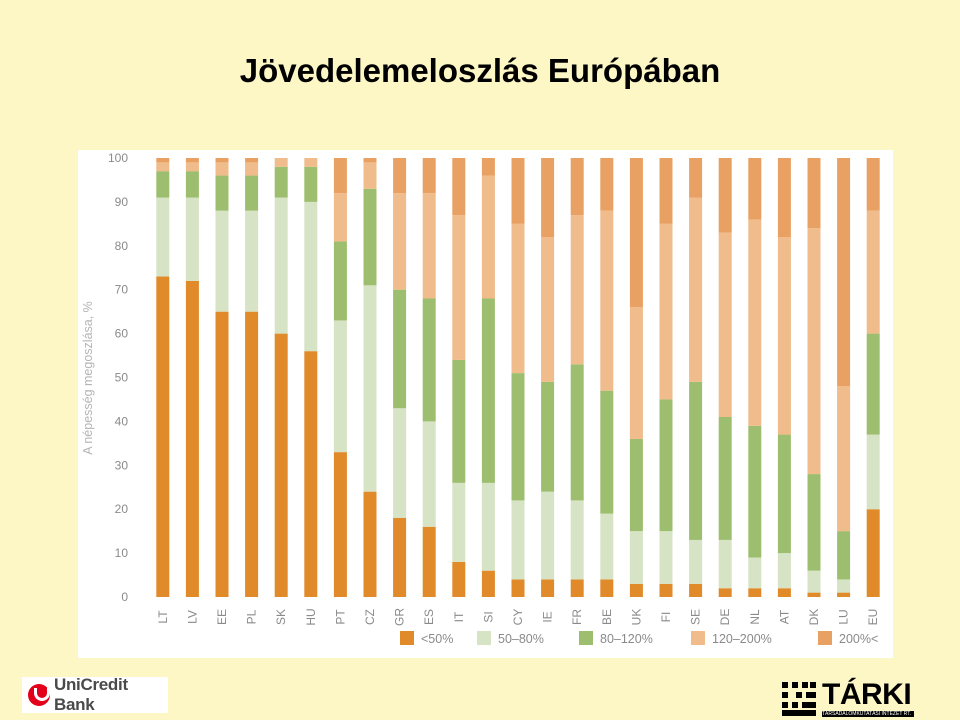  I want to click on legend: <50% 50–80% 80–120% 120–200% 200%<, so click(639, 638).